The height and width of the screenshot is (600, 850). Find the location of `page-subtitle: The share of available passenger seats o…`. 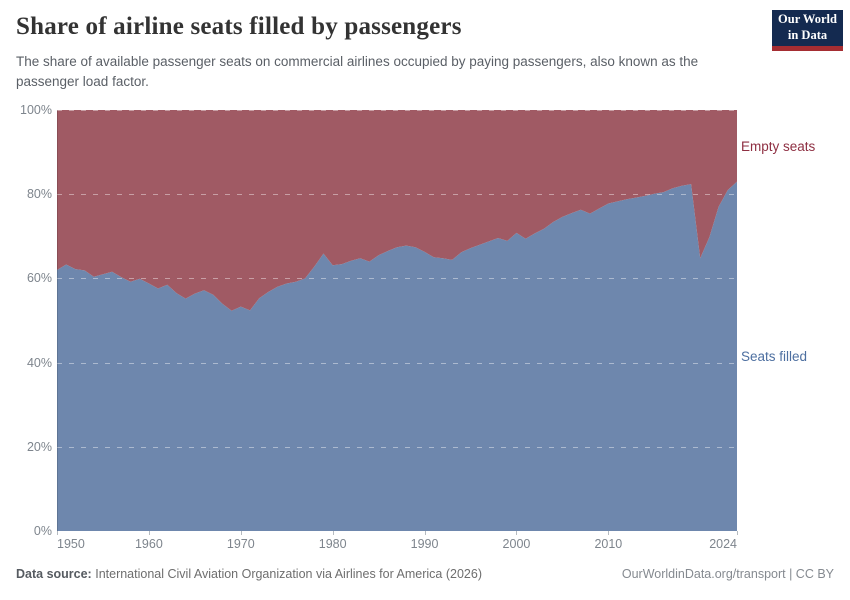

page-subtitle: The share of available passenger seats o… is located at coordinates (357, 71).